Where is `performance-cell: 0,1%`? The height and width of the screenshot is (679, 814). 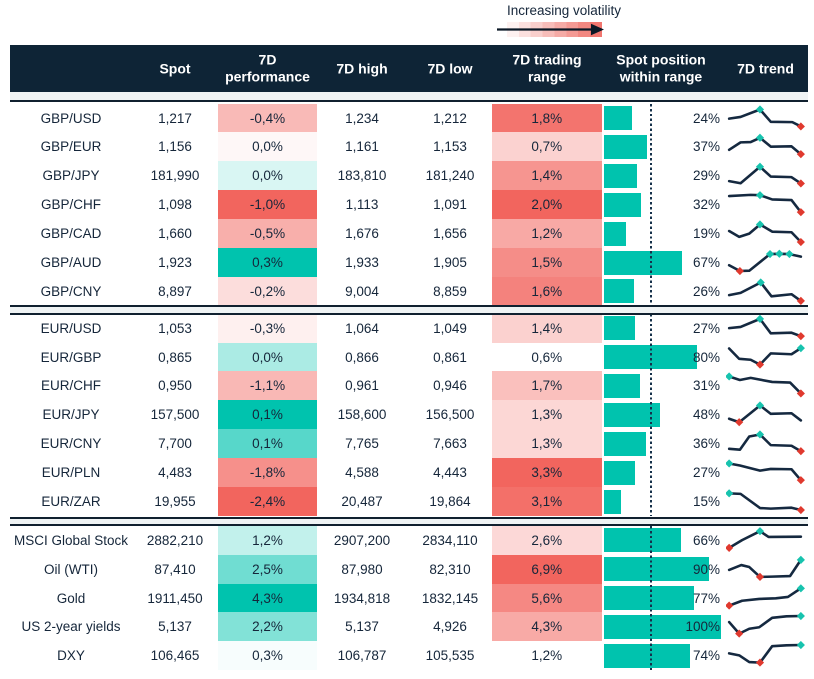 performance-cell: 0,1% is located at coordinates (267, 444).